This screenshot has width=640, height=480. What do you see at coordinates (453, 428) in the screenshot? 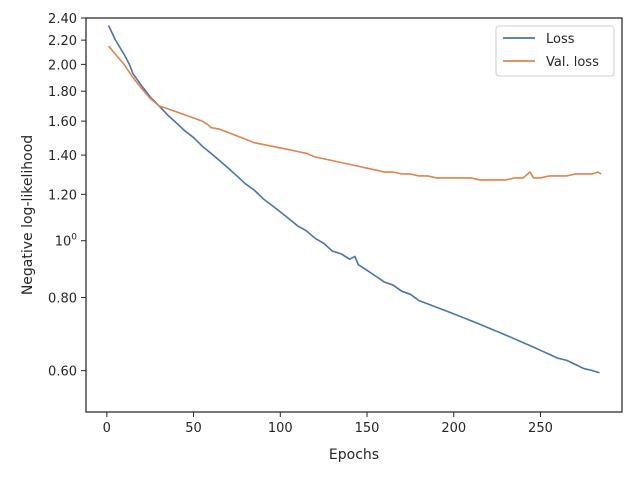
I see `x-tick-label: 200` at bounding box center [453, 428].